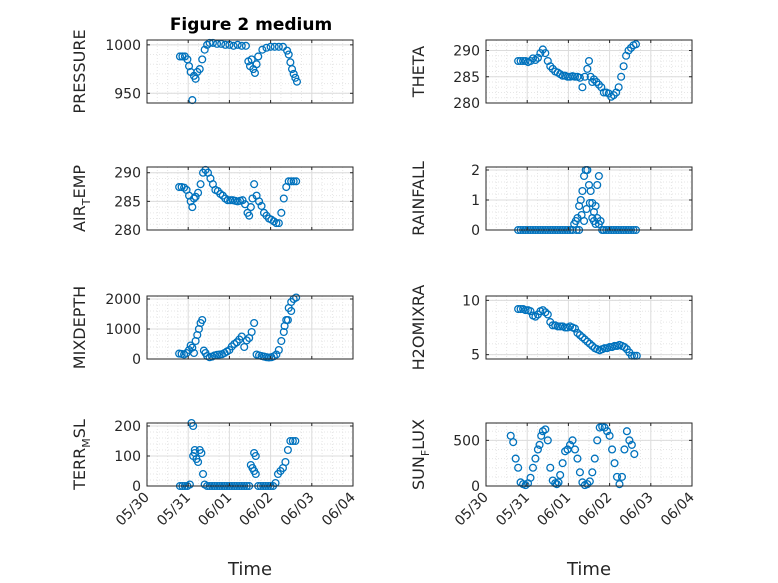 This screenshot has height=583, width=778. Describe the element at coordinates (418, 198) in the screenshot. I see `y-axis-label: RAINFALL` at that location.